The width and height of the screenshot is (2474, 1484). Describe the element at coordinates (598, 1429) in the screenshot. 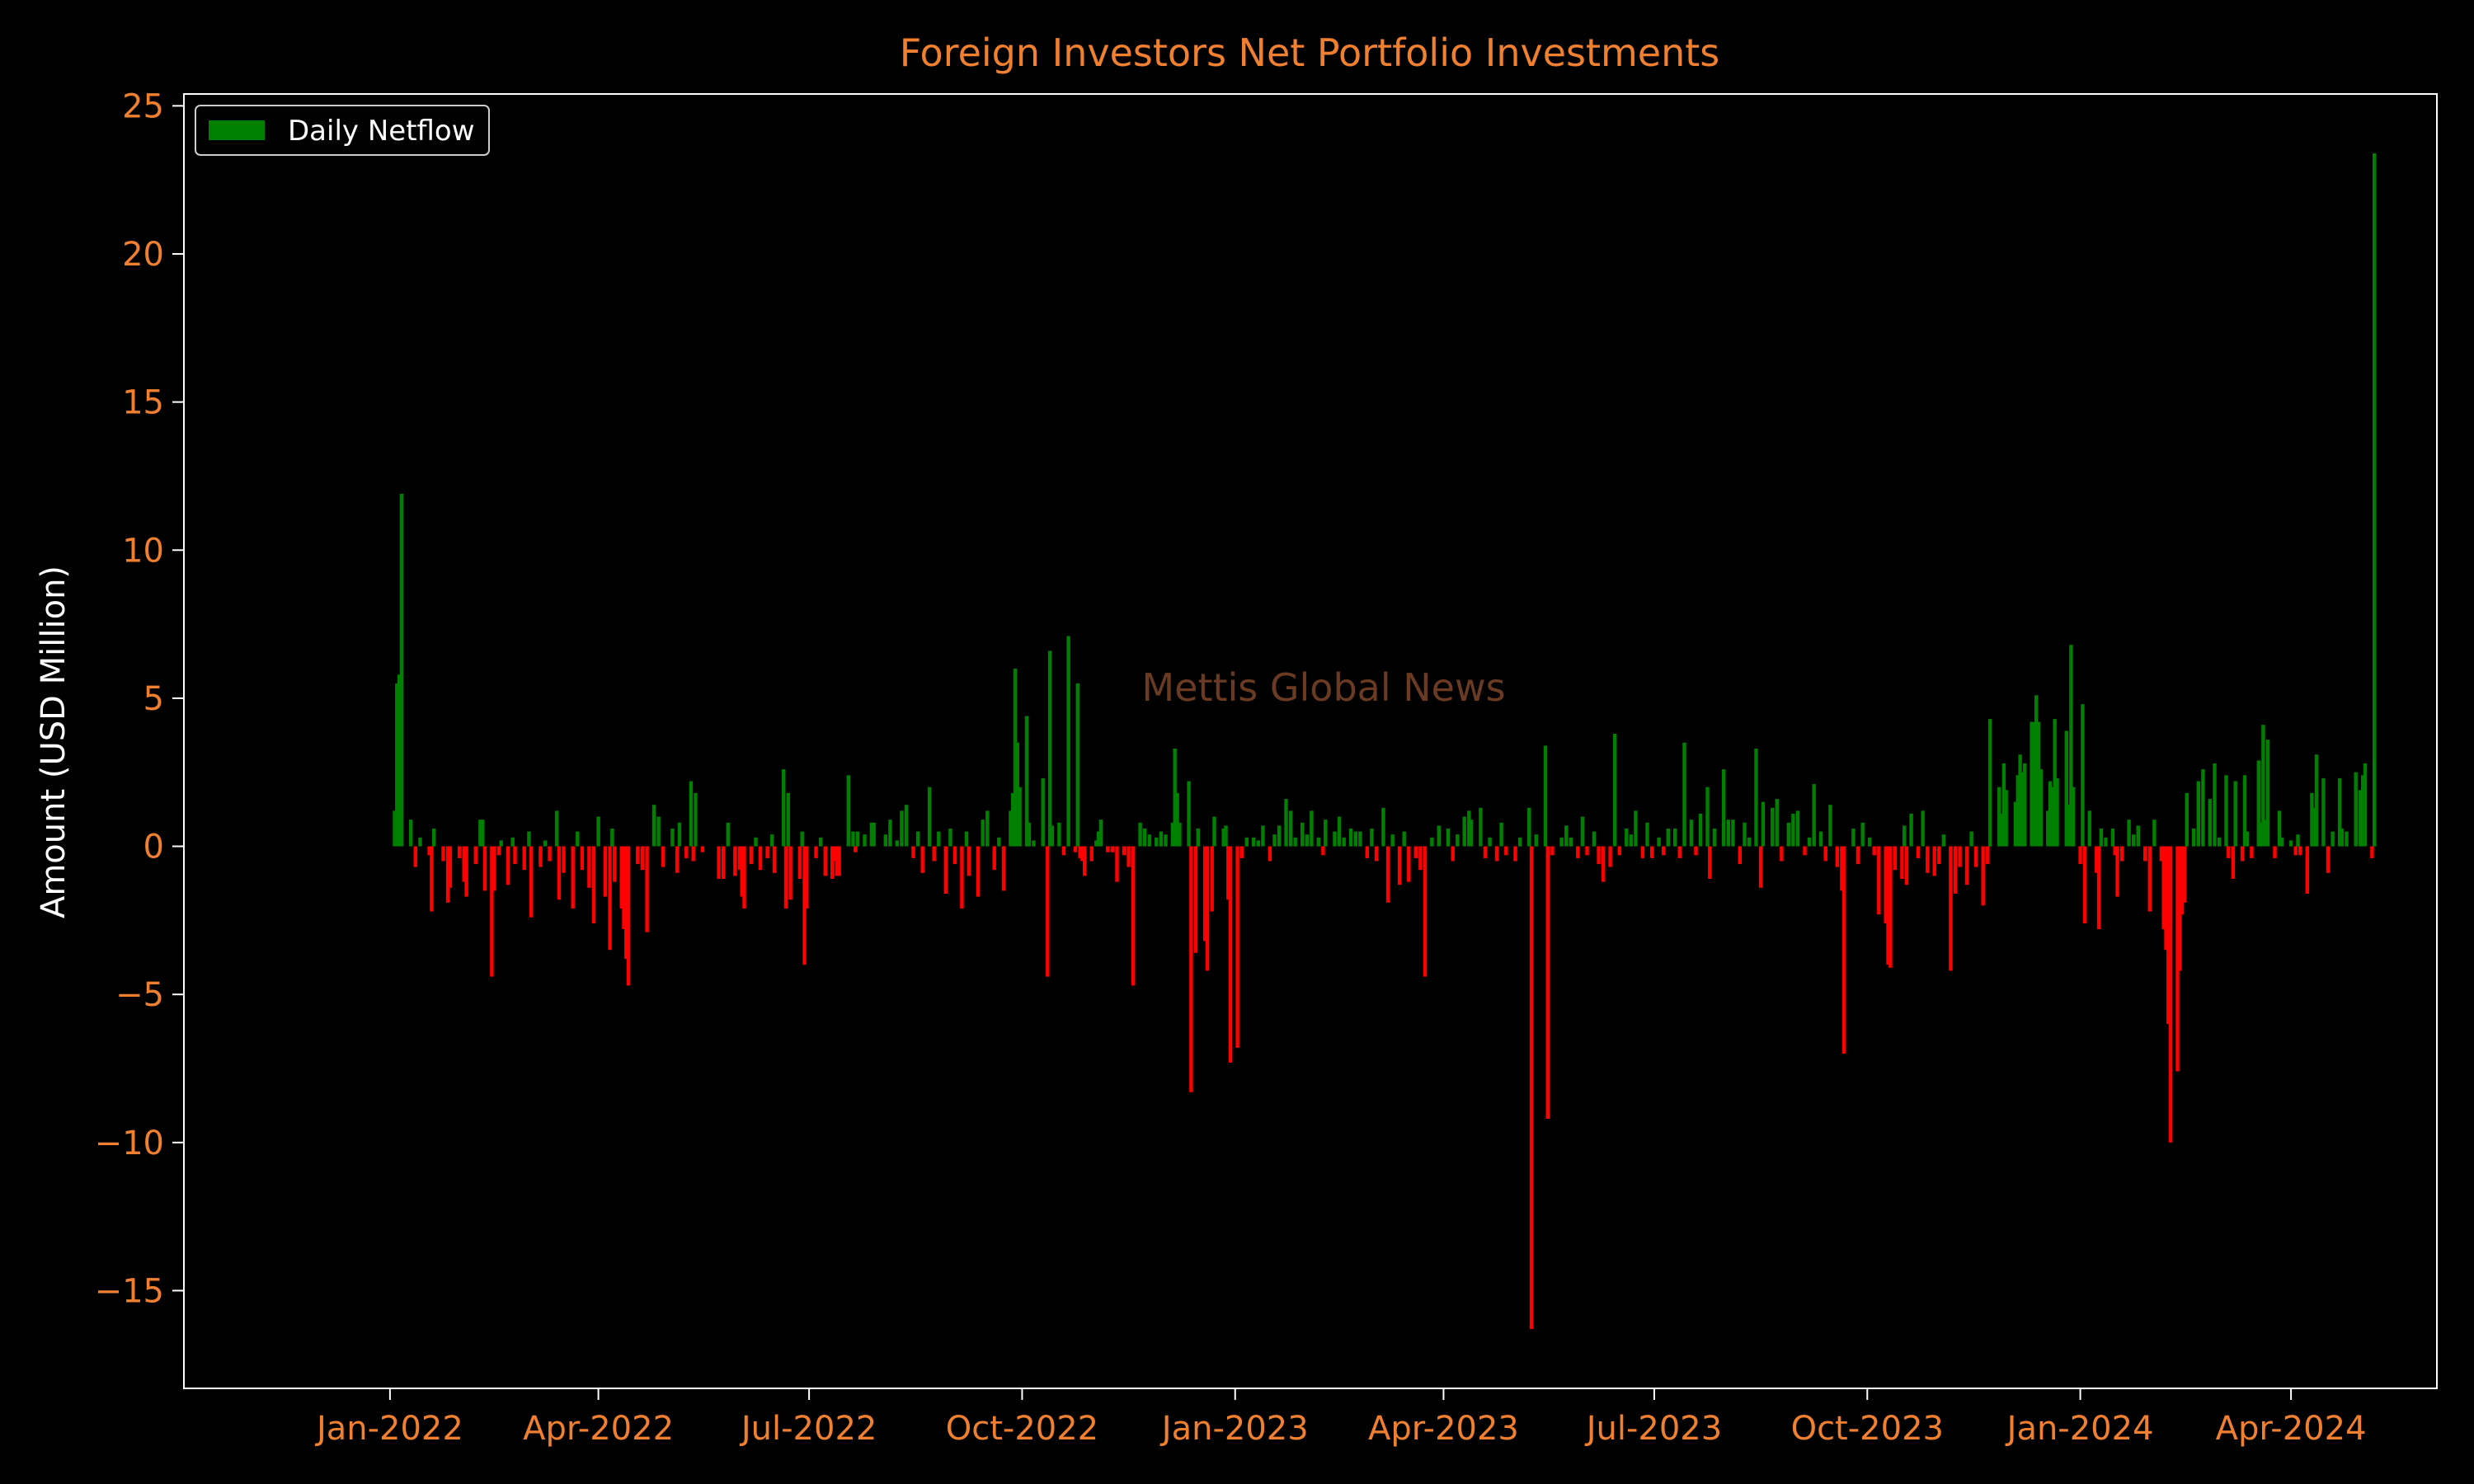

I see `x-tick-label: Apr-2022` at that location.